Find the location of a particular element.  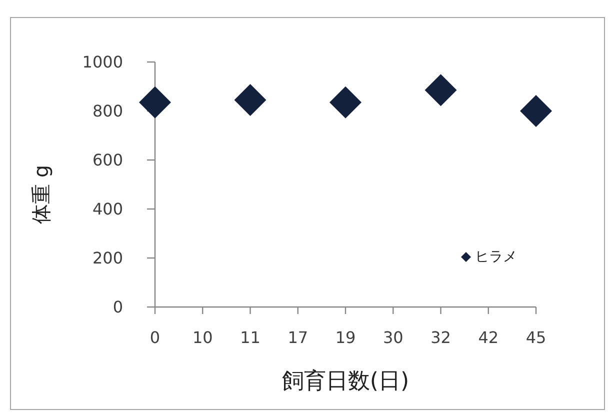

x-tick-label: 17 is located at coordinates (298, 337).